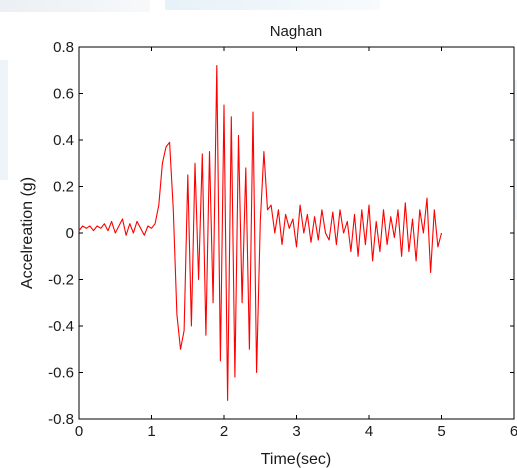 The image size is (517, 468). What do you see at coordinates (369, 431) in the screenshot?
I see `x-tick-label: 4` at bounding box center [369, 431].